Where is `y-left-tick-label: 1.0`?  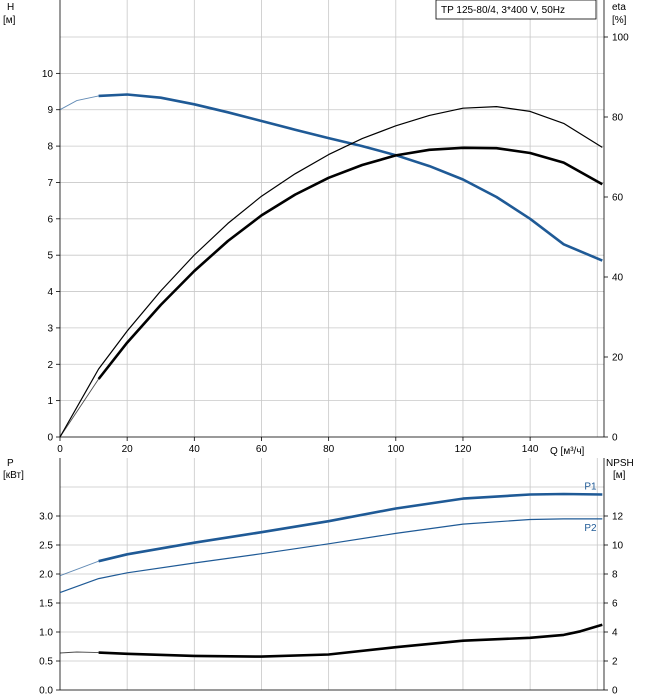
y-left-tick-label: 1.0 is located at coordinates (46, 633).